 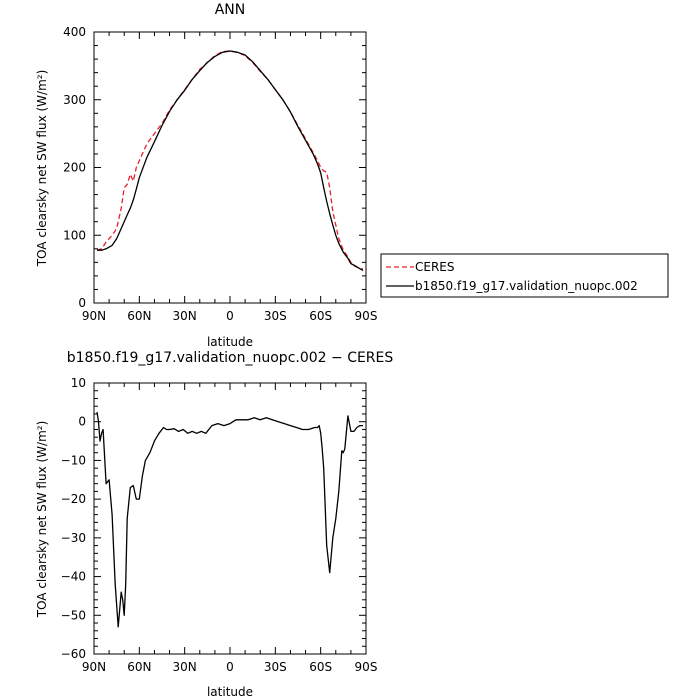 What do you see at coordinates (230, 342) in the screenshot?
I see `top-x-axis-label: latitude` at bounding box center [230, 342].